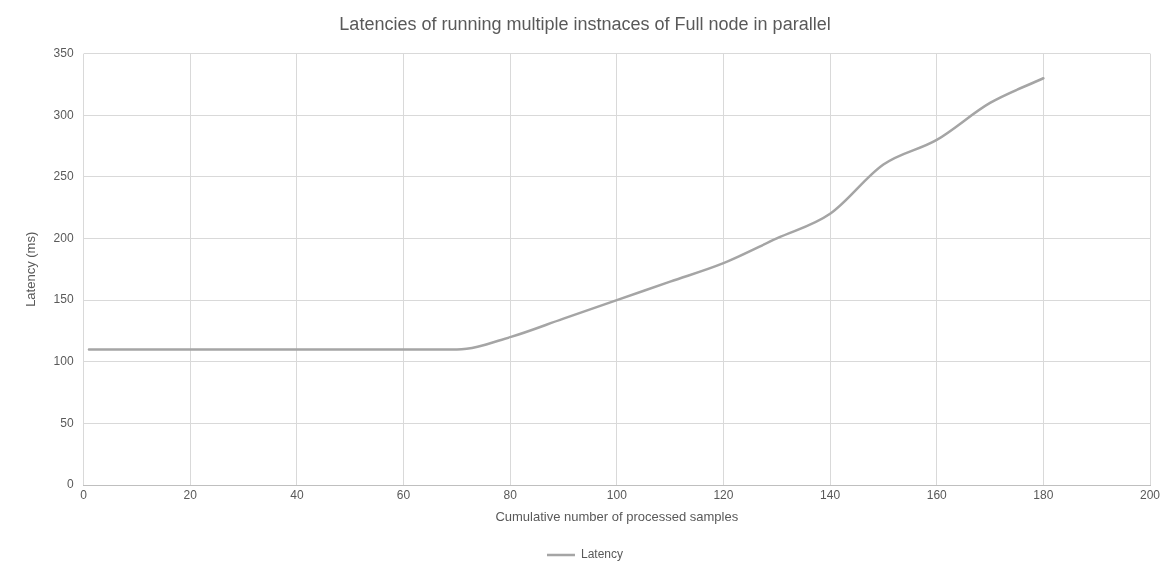 The width and height of the screenshot is (1175, 581). Describe the element at coordinates (1150, 494) in the screenshot. I see `x-tick-label: 200` at that location.